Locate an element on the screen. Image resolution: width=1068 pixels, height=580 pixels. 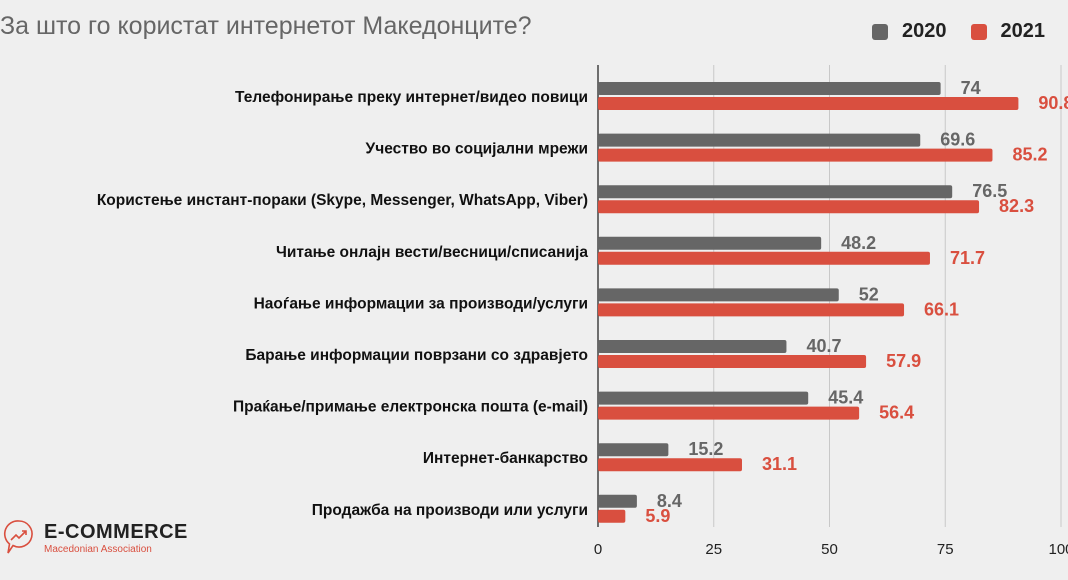
data-label-2021: 90.8 is located at coordinates (1053, 103).